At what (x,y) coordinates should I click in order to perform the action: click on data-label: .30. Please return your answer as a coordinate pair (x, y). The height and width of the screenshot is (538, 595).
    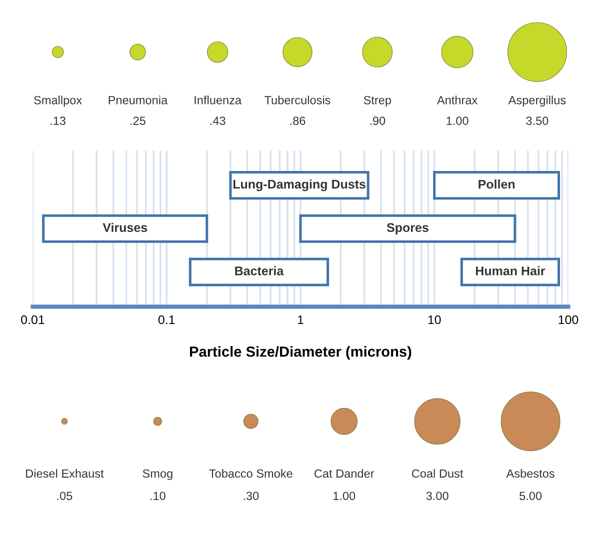
    Looking at the image, I should click on (251, 496).